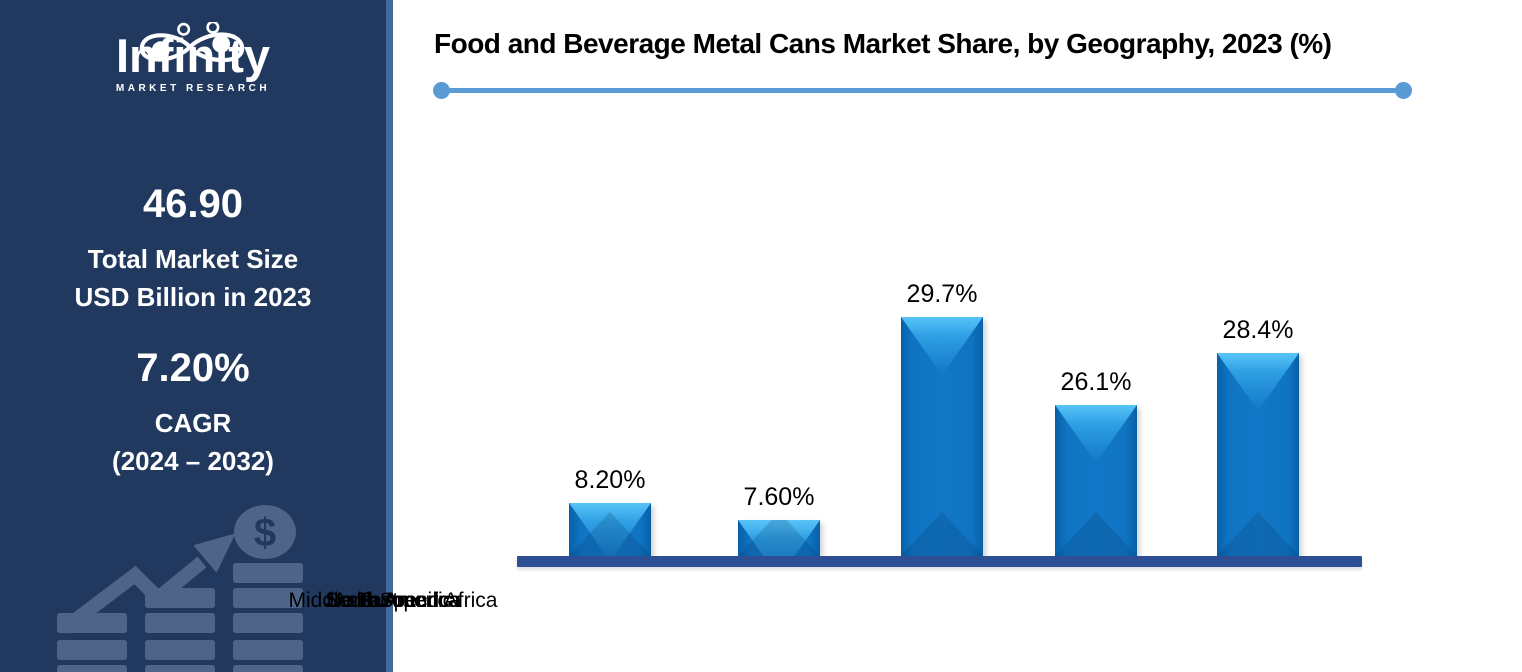 This screenshot has width=1522, height=672. I want to click on divider-left-dot, so click(441, 90).